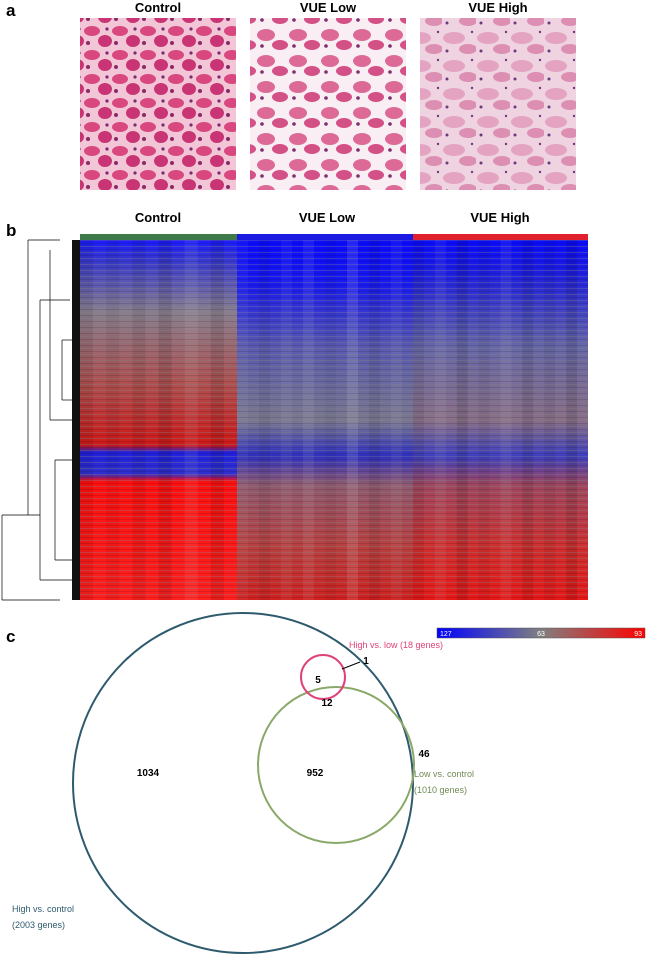 This screenshot has width=649, height=956. I want to click on scale-label: 93, so click(638, 634).